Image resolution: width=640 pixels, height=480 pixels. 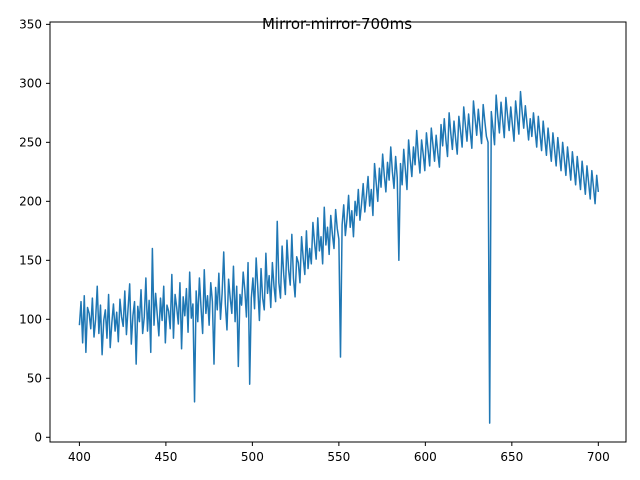 I want to click on y-tick-label: 50, so click(x=34, y=378).